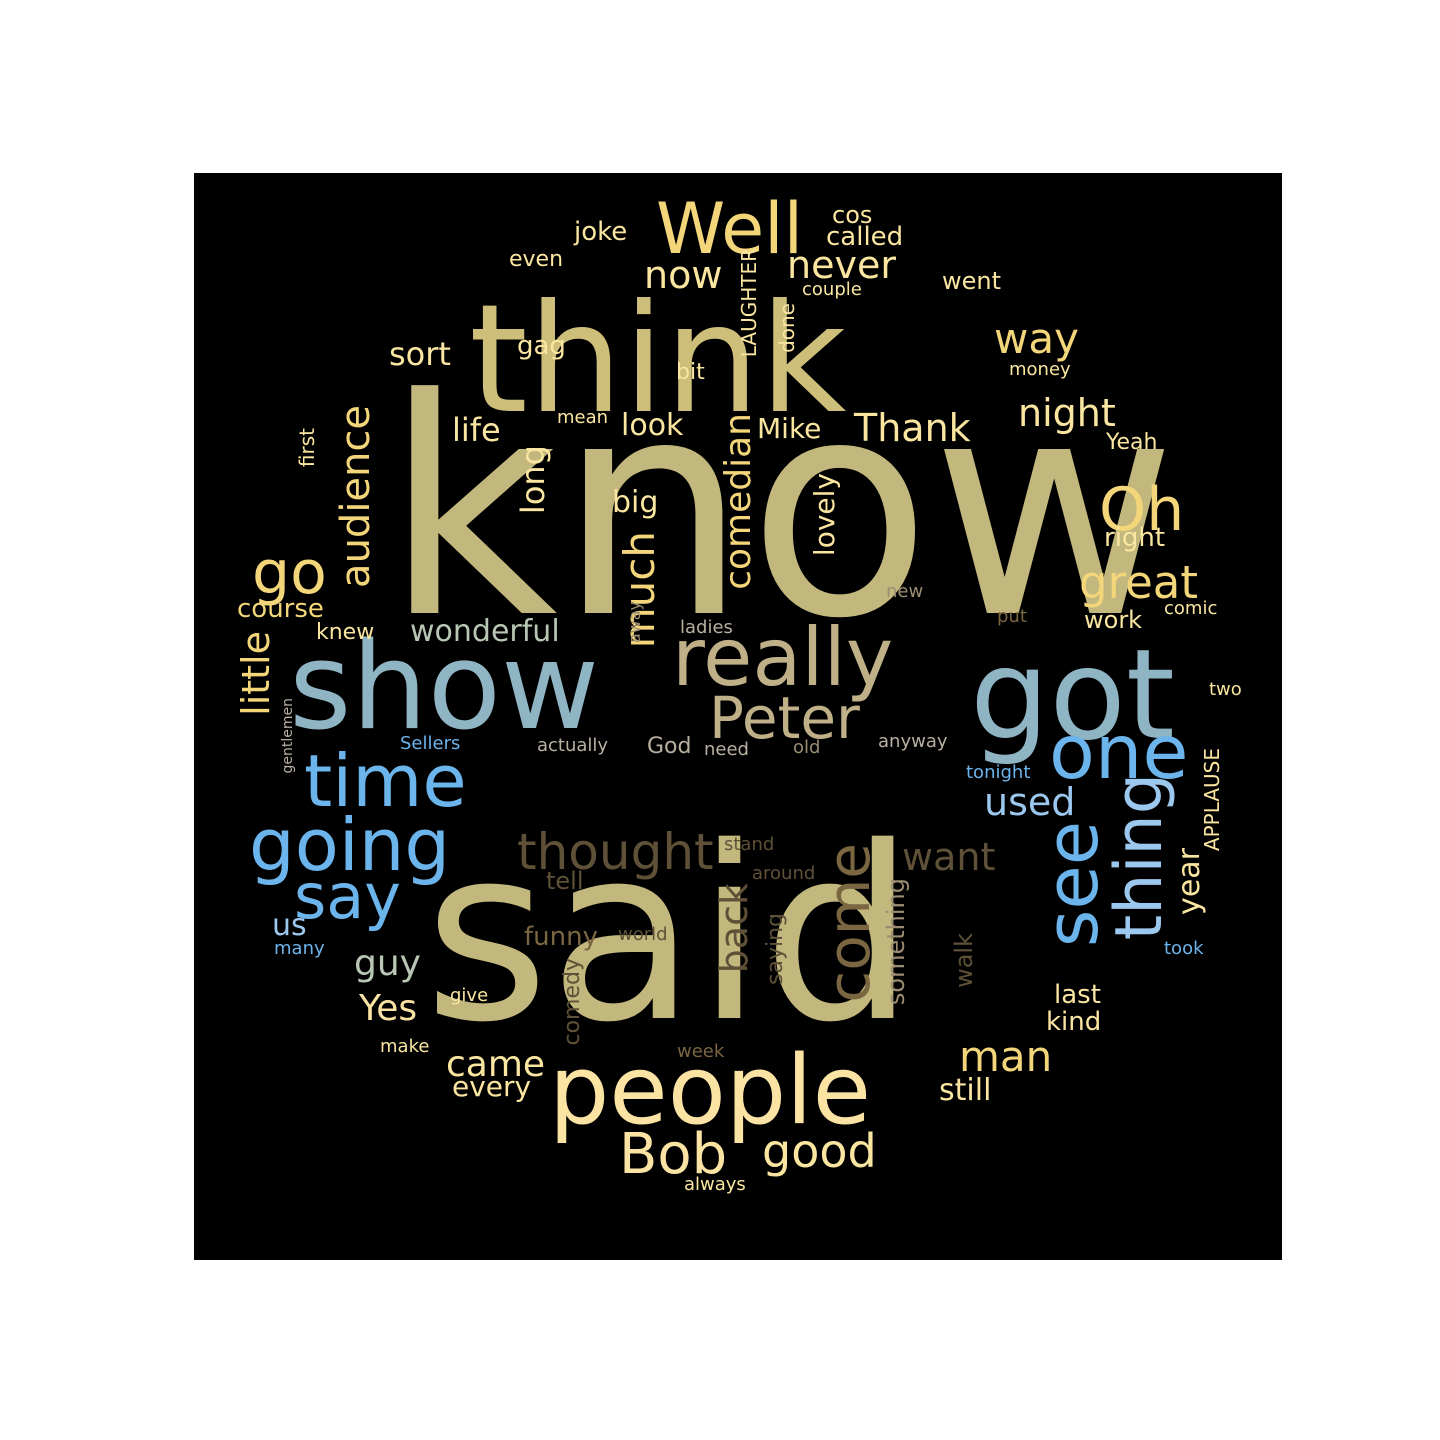 The height and width of the screenshot is (1440, 1440). I want to click on word-want: want, so click(948, 857).